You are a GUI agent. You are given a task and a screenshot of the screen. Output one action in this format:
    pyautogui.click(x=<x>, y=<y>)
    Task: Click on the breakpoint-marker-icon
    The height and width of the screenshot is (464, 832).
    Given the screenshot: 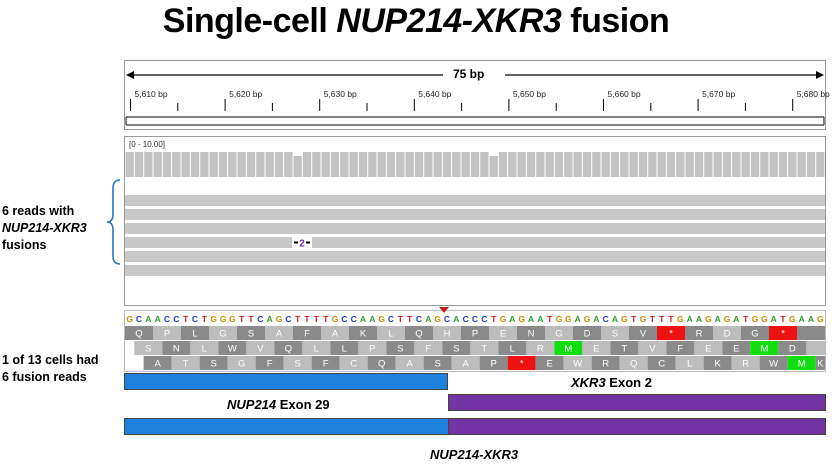 What is the action you would take?
    pyautogui.click(x=444, y=310)
    